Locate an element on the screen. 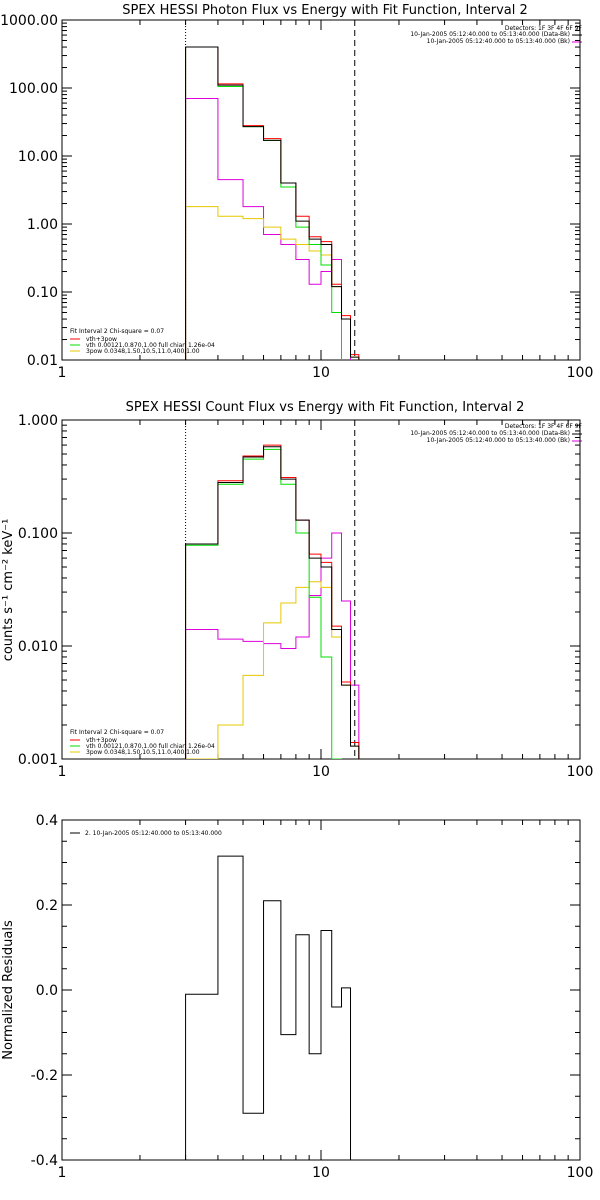 The height and width of the screenshot is (1200, 600). panel1-legend-detectors: Detectors: 1F 3F 4F 6F 9F is located at coordinates (544, 28).